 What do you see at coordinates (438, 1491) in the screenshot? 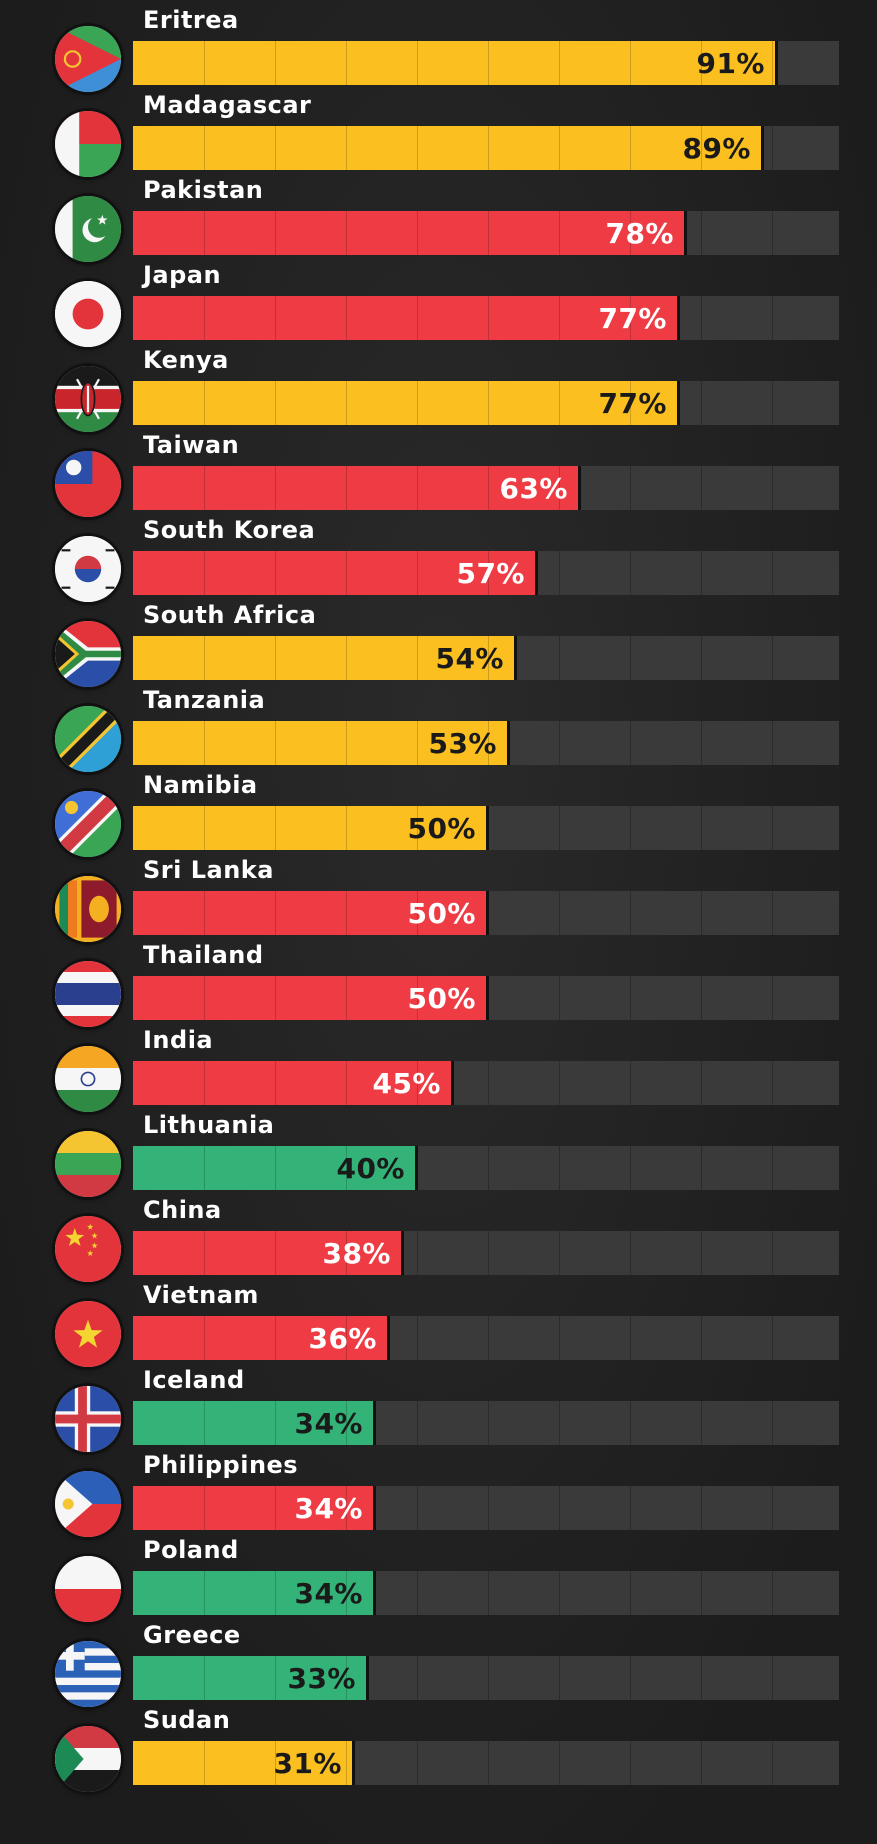
I see `bar-row: Philippines 34%` at bounding box center [438, 1491].